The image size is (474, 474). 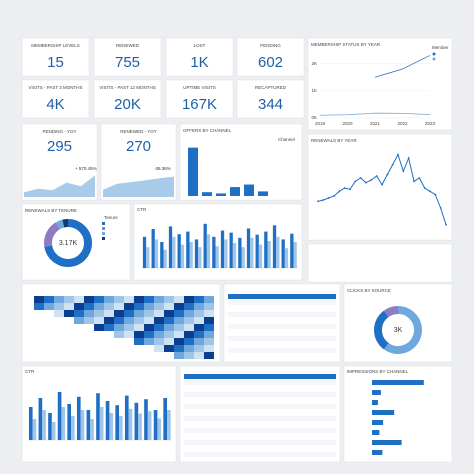 I want to click on kpi-value: 295, so click(x=59, y=146).